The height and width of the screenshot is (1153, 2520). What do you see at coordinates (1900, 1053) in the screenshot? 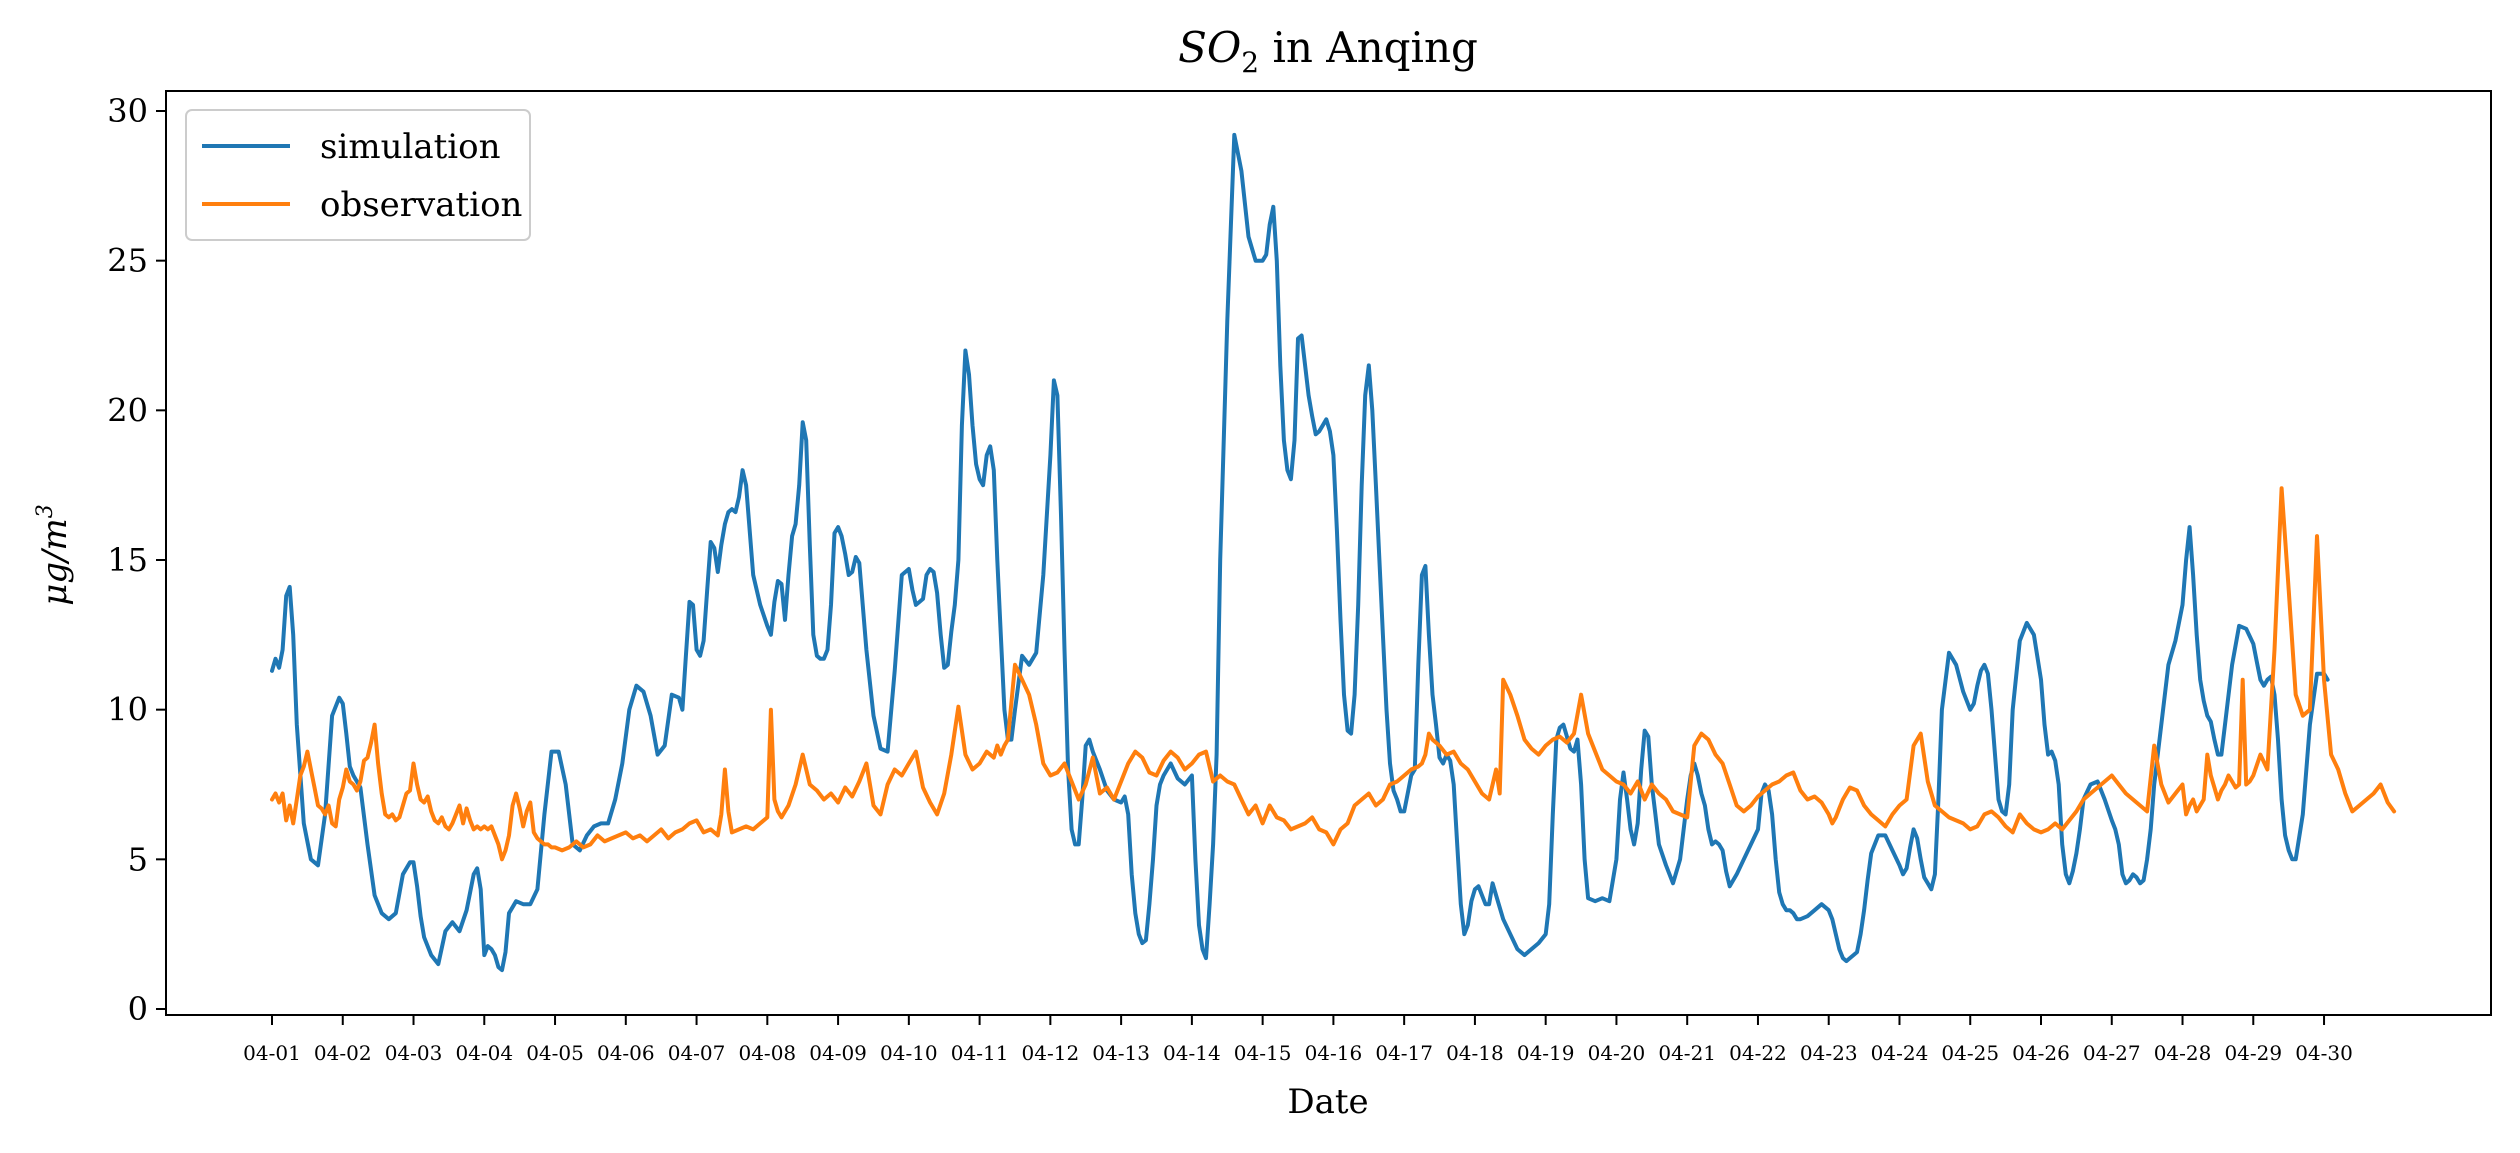
I see `x-tick-label: 04-24` at bounding box center [1900, 1053].